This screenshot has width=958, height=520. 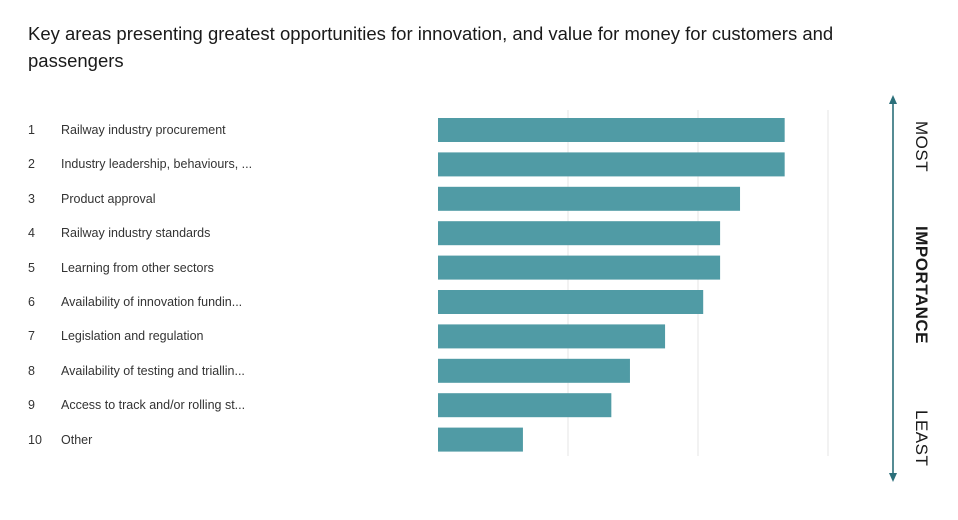 I want to click on category-row: 3 Product approval, so click(x=150, y=199).